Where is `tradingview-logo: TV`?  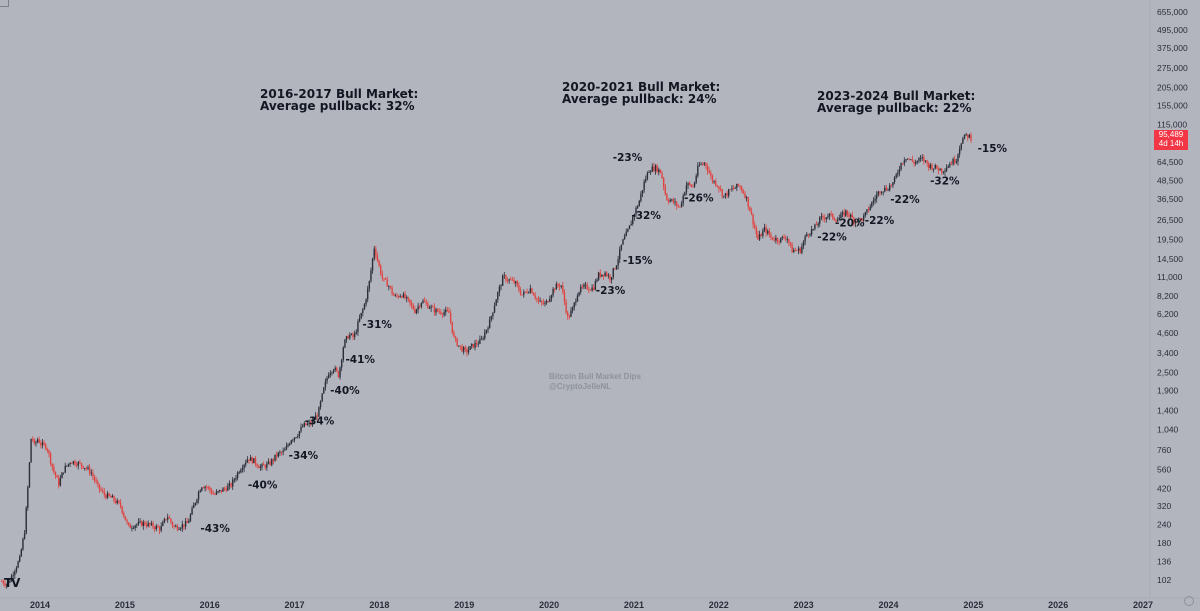
tradingview-logo: TV is located at coordinates (12, 583).